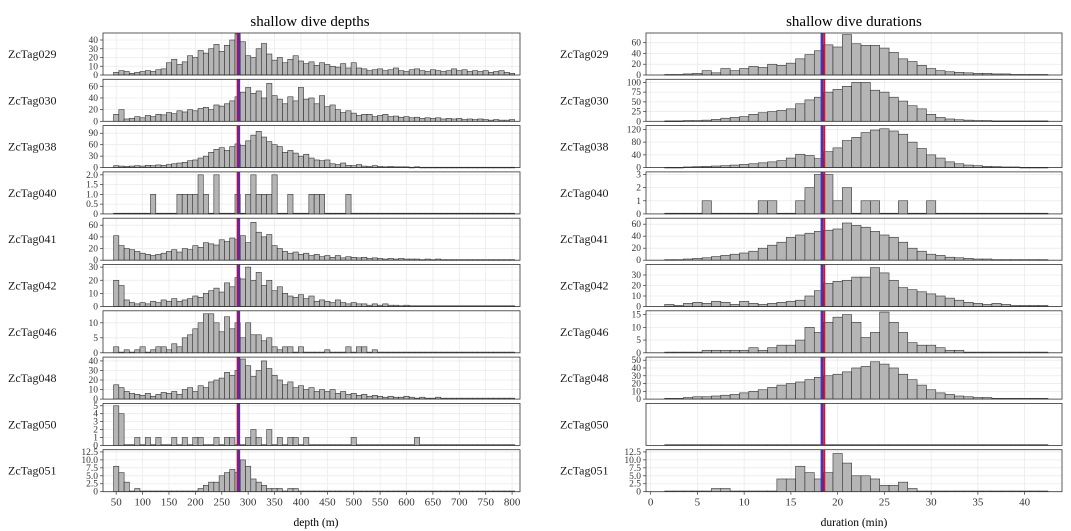 This screenshot has width=1071, height=531. I want to click on y-tick-label: 2, so click(638, 189).